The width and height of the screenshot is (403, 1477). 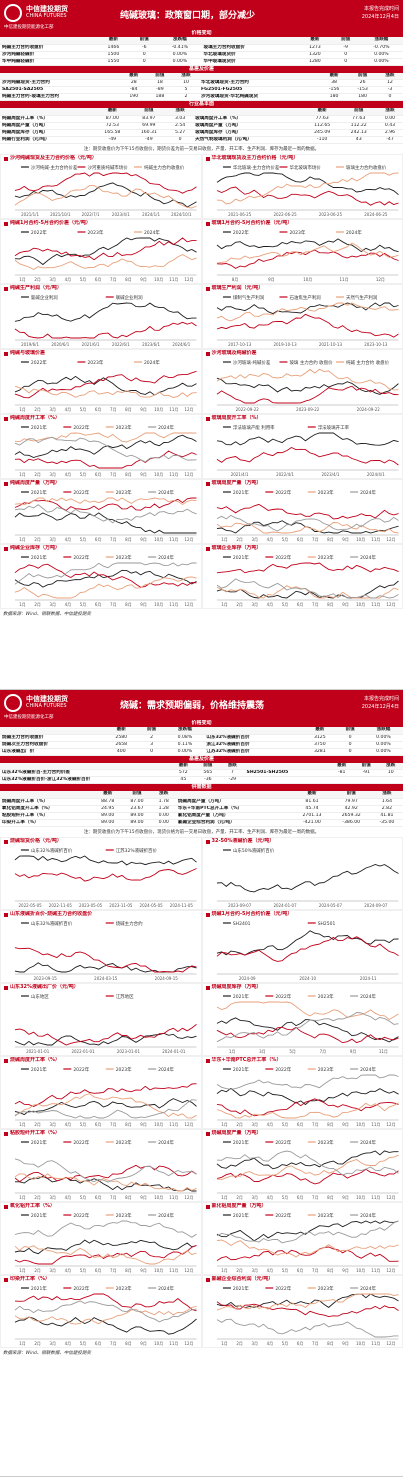 I want to click on cell-value: 83.97, so click(x=149, y=119).